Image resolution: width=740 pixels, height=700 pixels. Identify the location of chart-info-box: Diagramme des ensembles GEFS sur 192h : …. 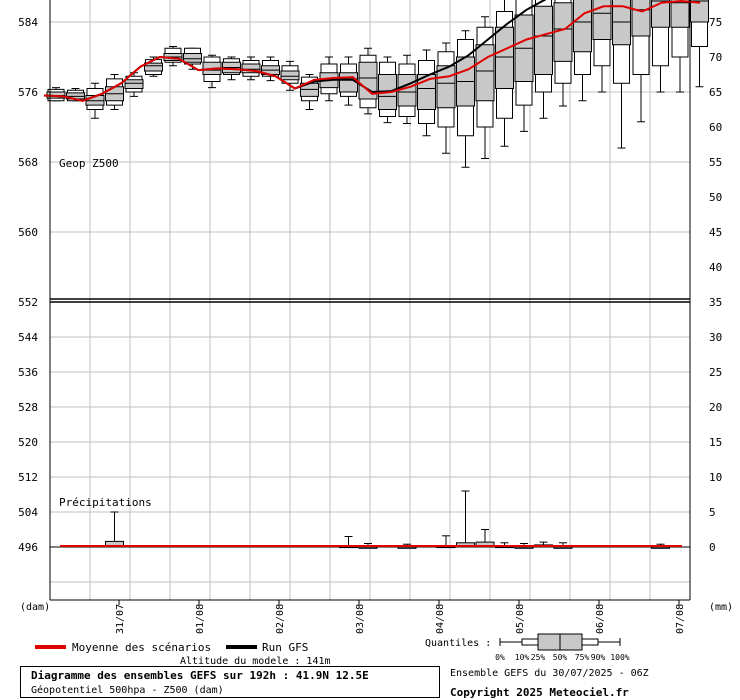
(230, 682).